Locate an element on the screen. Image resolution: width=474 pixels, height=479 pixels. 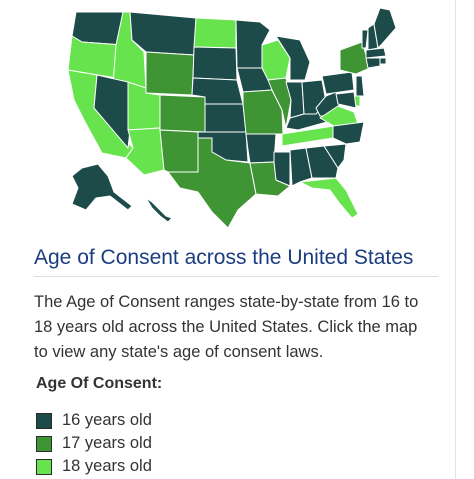
state-nj is located at coordinates (360, 86).